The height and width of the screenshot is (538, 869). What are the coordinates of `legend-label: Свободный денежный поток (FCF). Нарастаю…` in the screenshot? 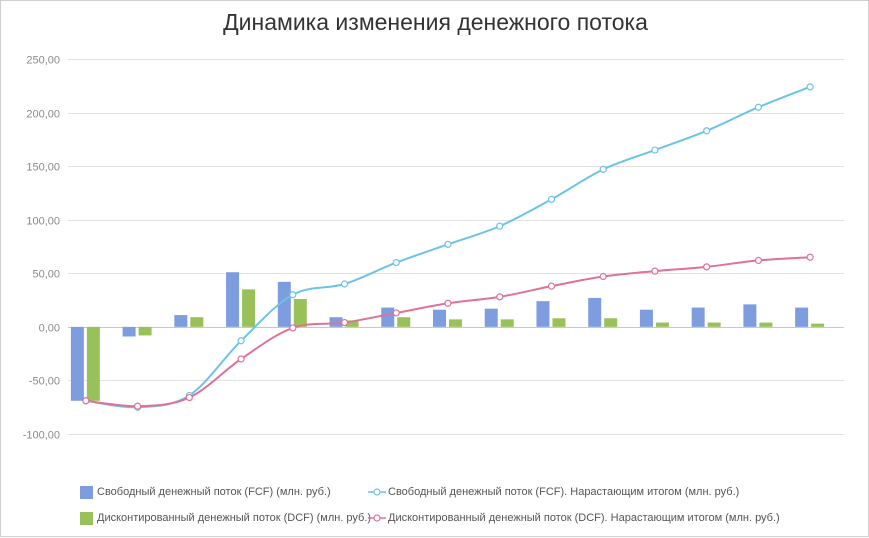 It's located at (564, 492).